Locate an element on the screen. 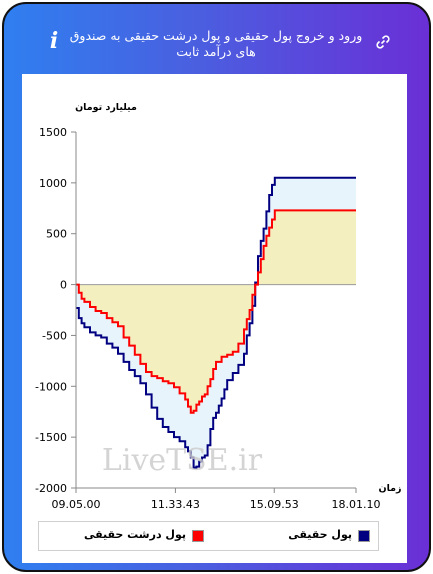  legend-swatch-big-real-money is located at coordinates (198, 536).